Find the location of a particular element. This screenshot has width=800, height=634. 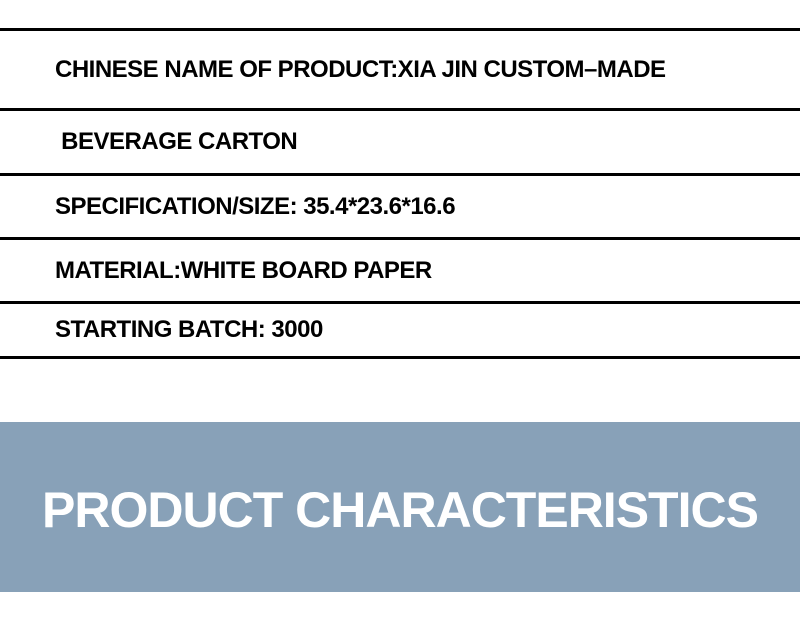

spec-row-starting-batch: STARTING BATCH: 3000 is located at coordinates (400, 330).